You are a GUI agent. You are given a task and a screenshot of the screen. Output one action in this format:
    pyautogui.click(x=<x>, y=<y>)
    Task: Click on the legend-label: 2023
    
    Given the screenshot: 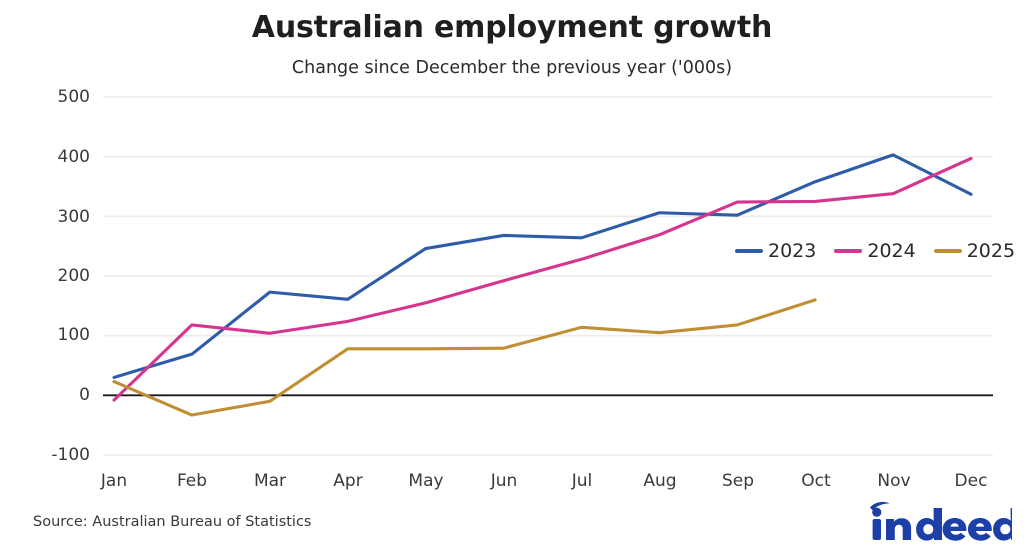 What is the action you would take?
    pyautogui.click(x=792, y=251)
    